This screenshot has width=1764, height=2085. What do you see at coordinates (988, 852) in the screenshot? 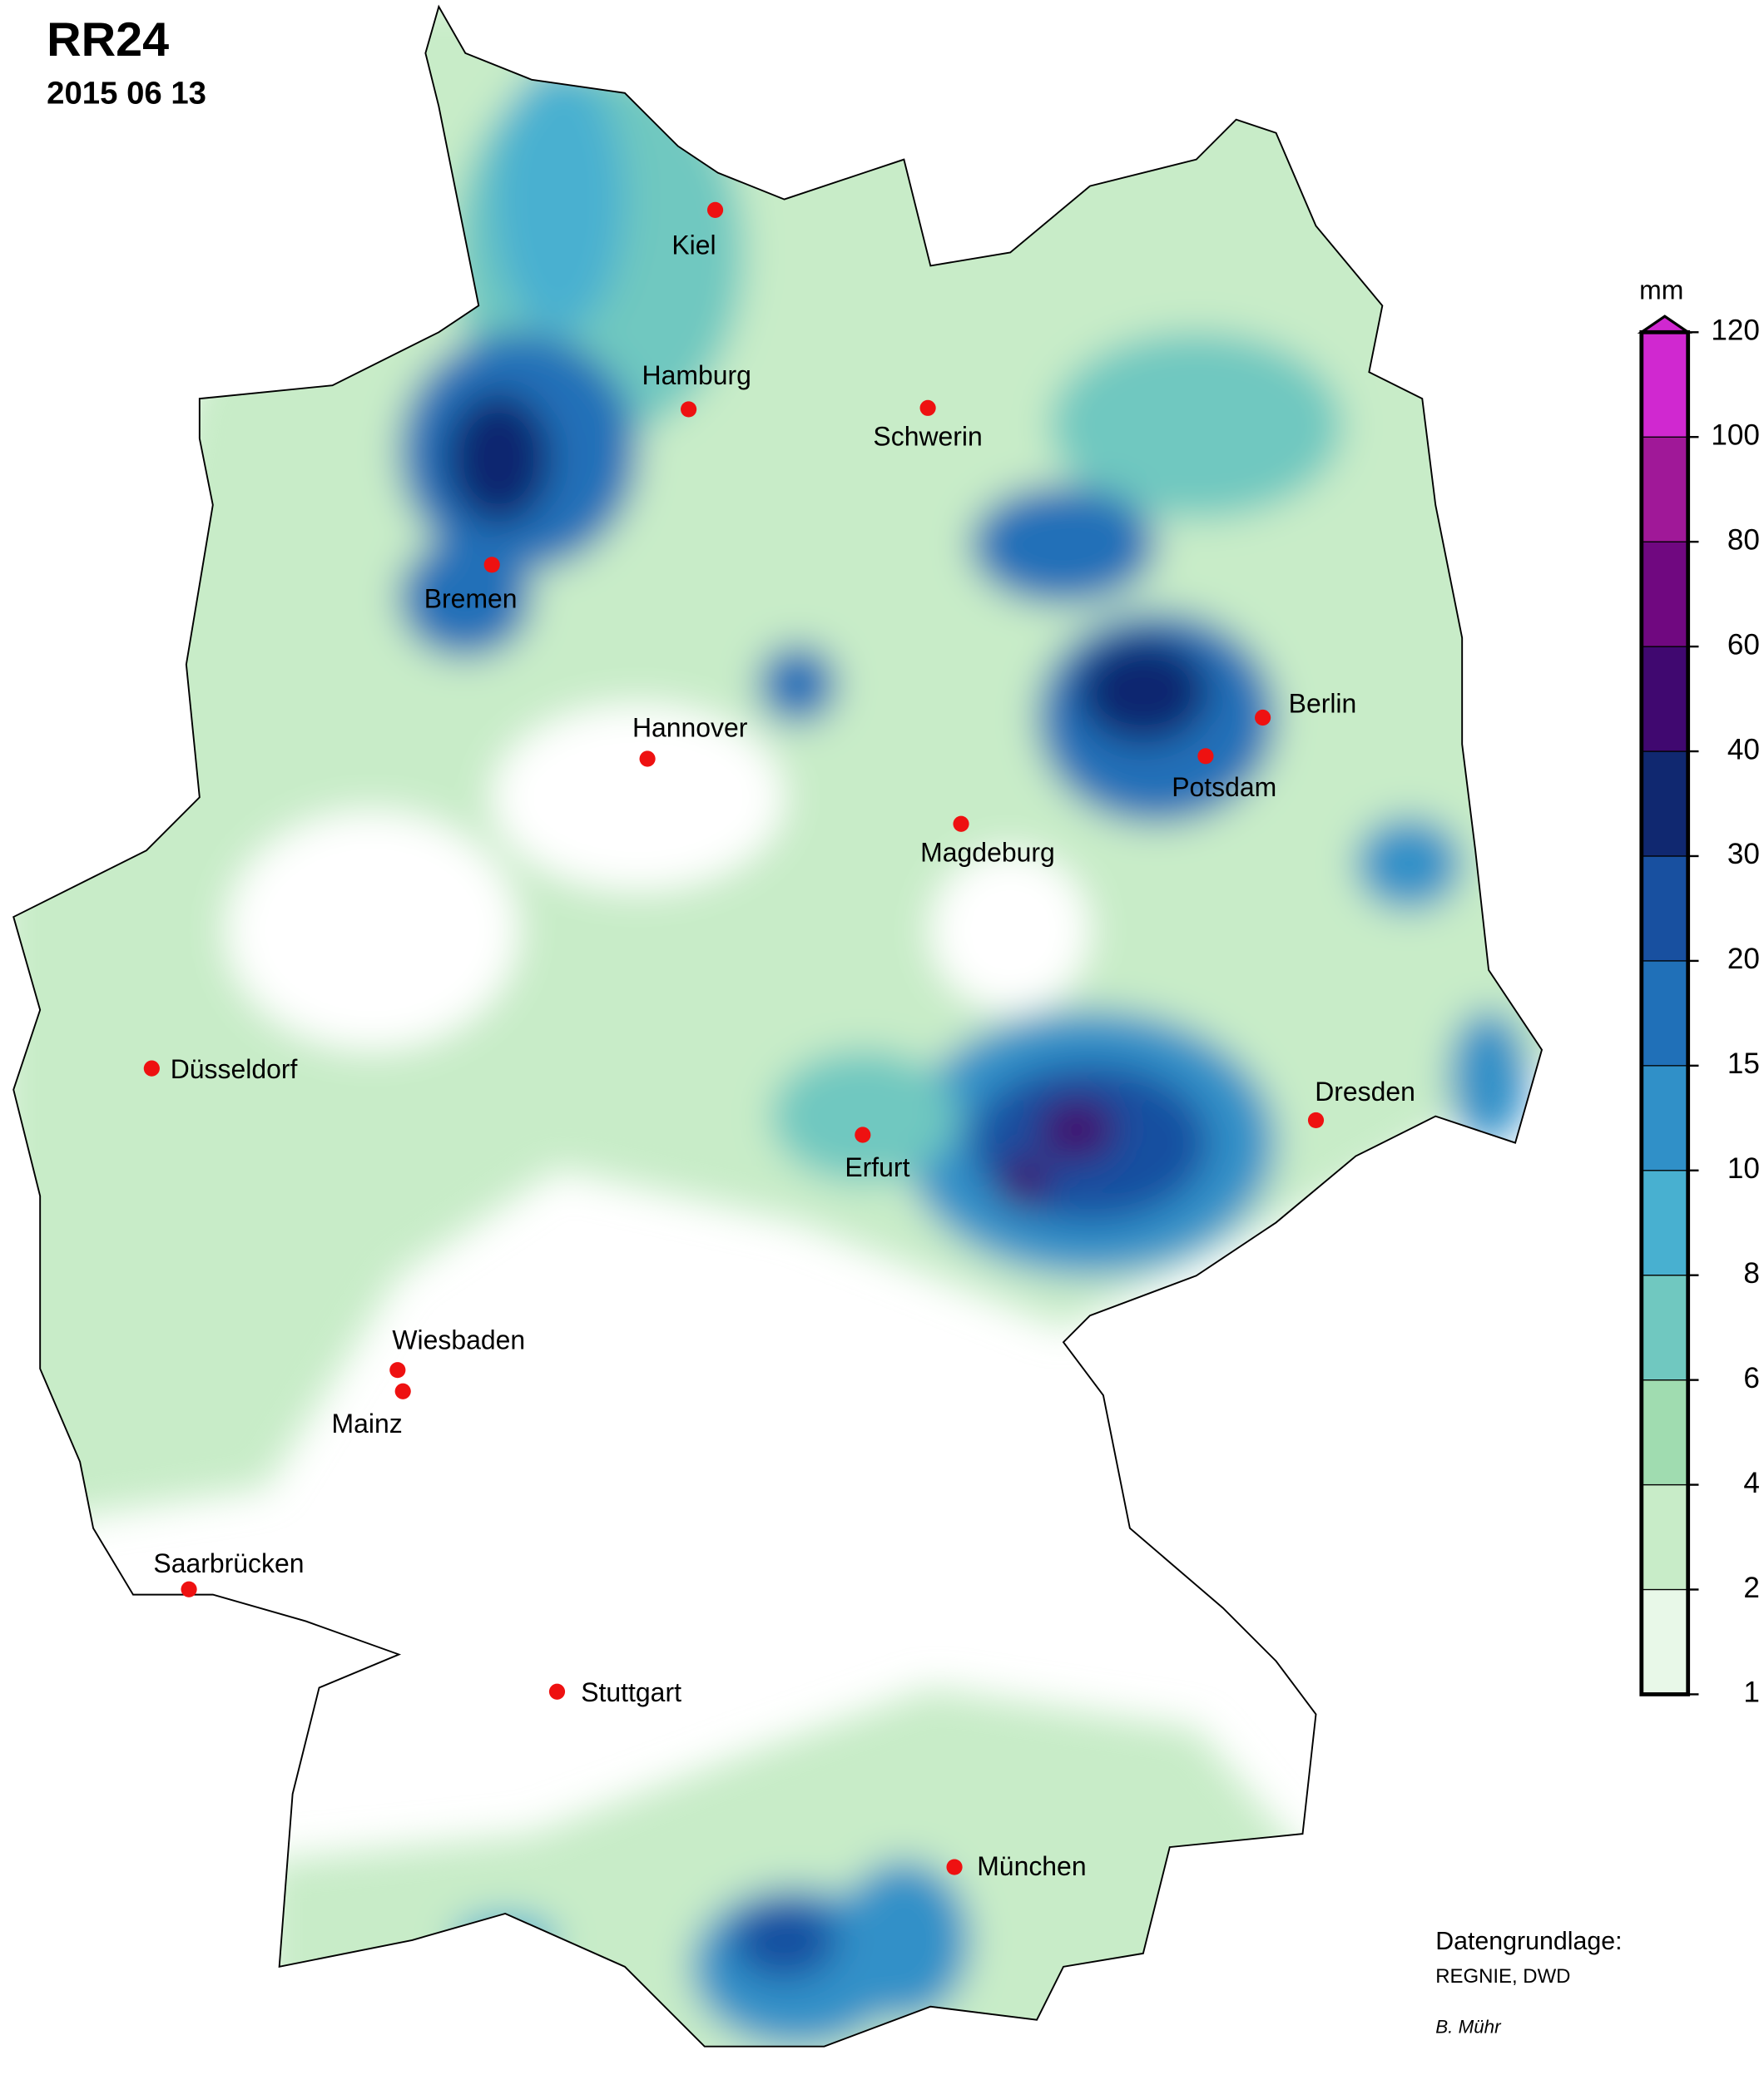
I see `city-label: Magdeburg` at bounding box center [988, 852].